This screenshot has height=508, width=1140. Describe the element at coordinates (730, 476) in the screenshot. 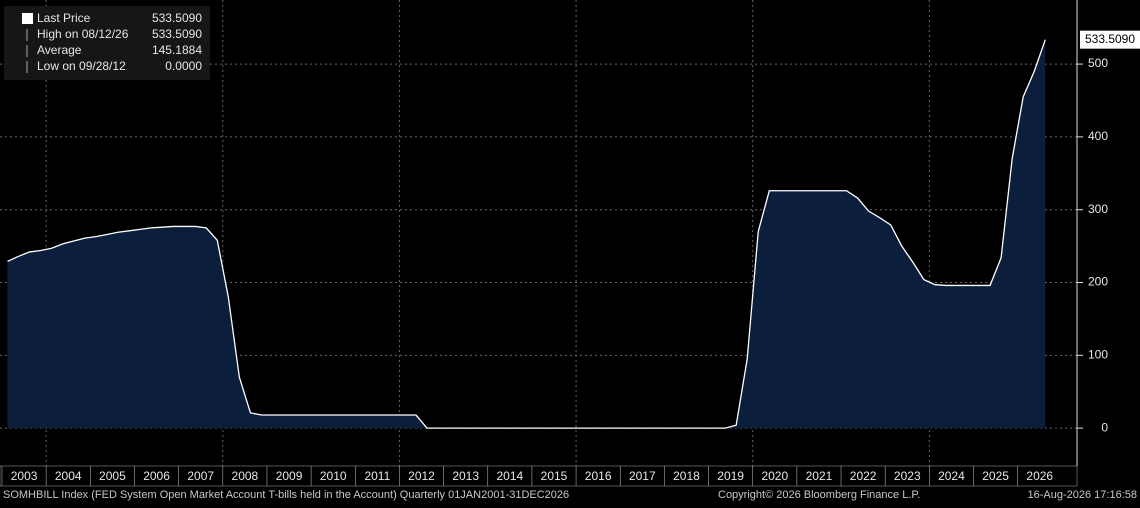

I see `x-tick-label: 2019` at that location.